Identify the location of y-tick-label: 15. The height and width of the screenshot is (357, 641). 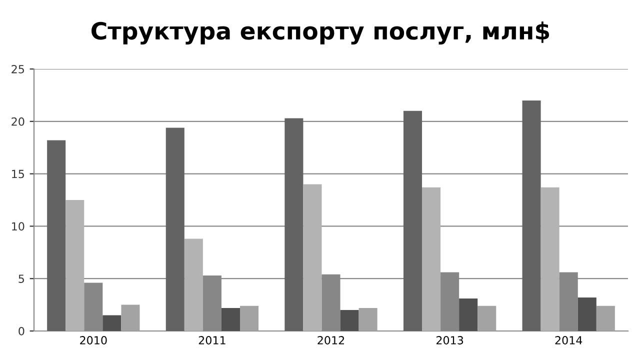
(18, 174).